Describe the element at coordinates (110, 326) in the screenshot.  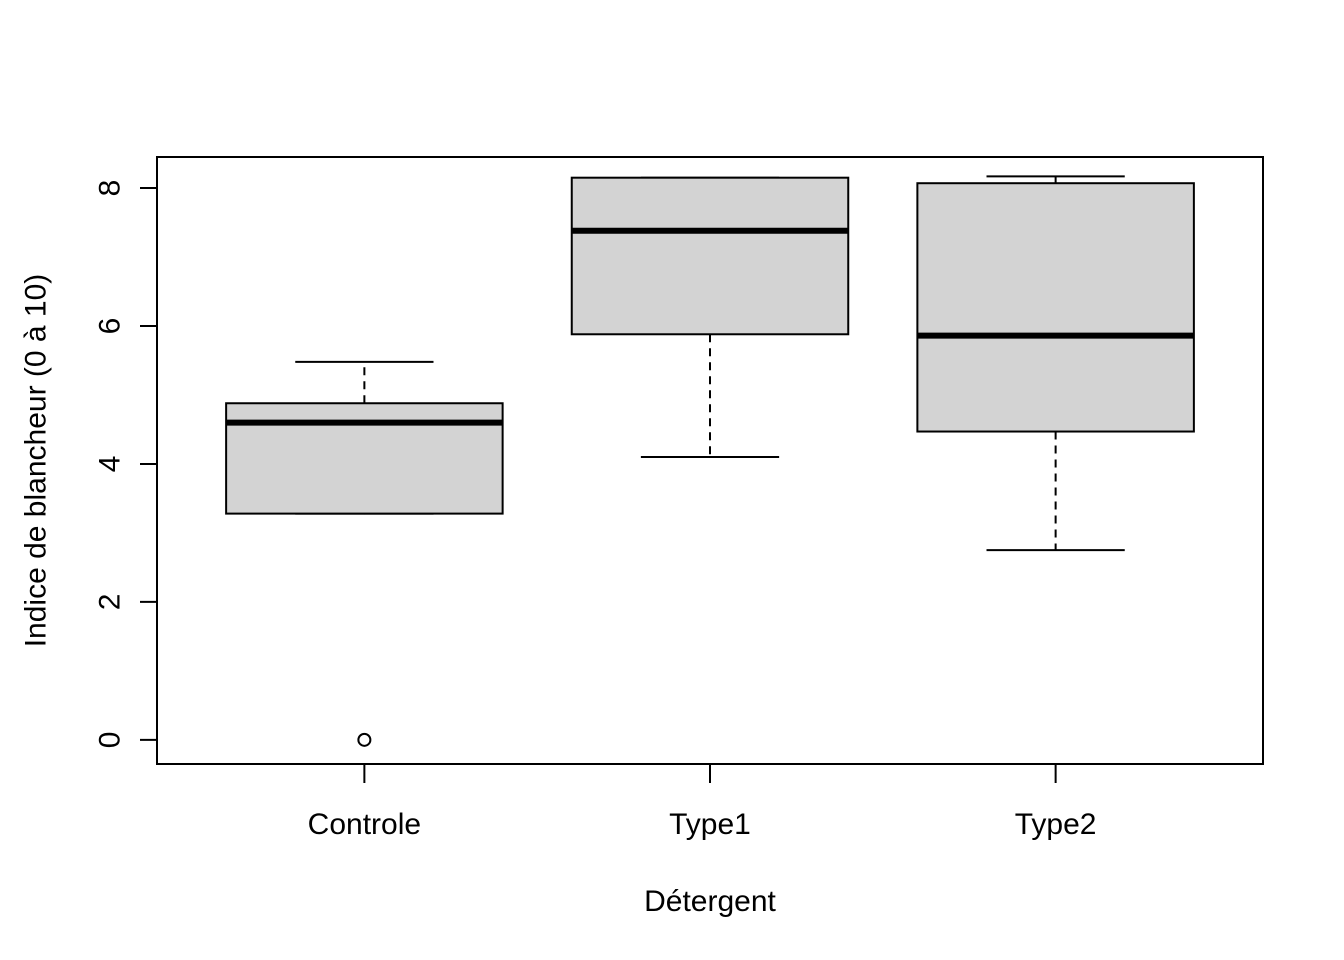
I see `y-tick-label: 6` at that location.